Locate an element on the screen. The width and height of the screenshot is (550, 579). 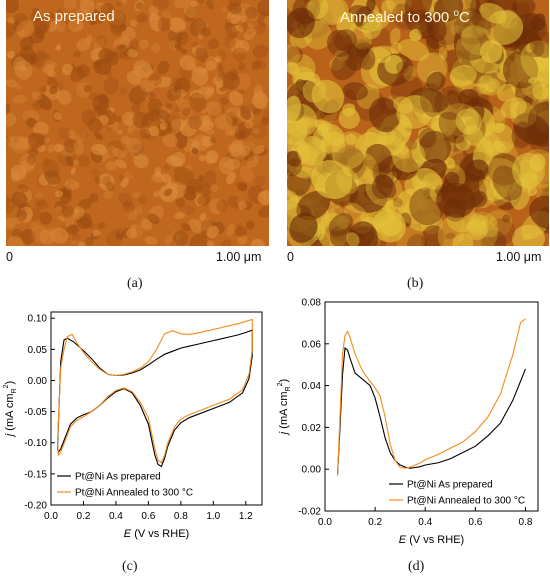
legend-label: Pt@Ni As prepared is located at coordinates (118, 477).